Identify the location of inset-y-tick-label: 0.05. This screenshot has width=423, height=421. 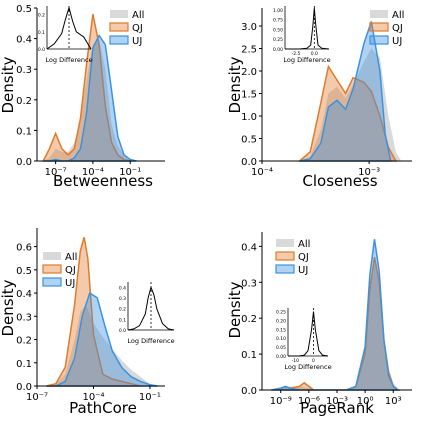
(281, 348).